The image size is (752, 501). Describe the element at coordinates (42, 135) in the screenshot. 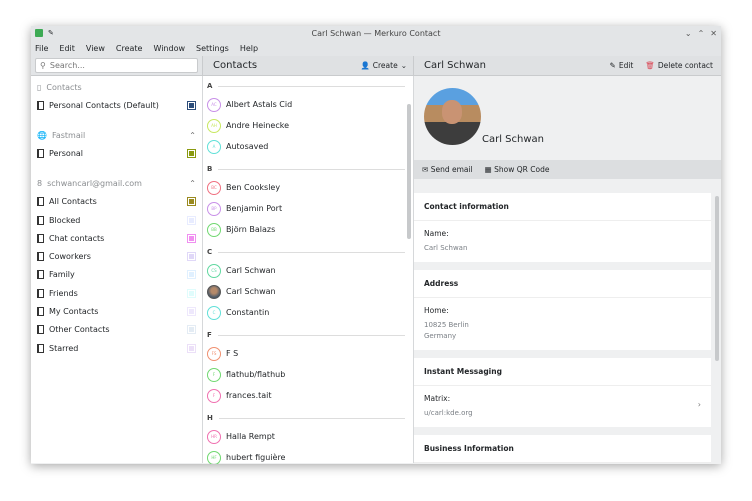

I see `globe-icon: 🌐` at that location.